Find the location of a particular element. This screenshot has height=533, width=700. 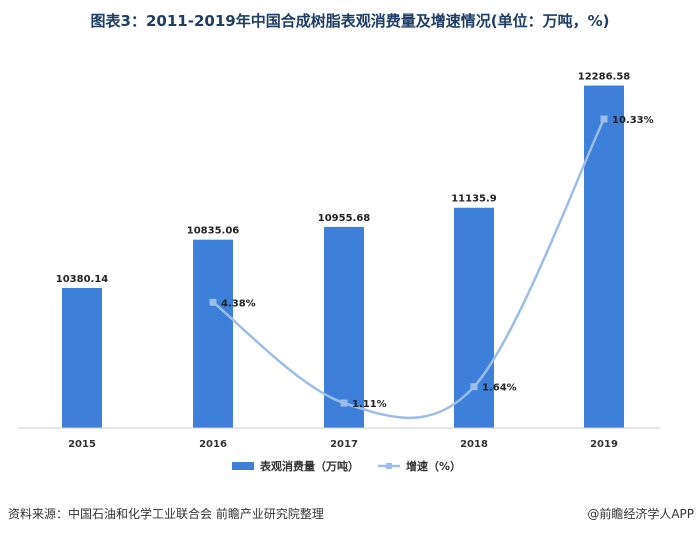

chart-title: 图表3：2011-2019年中国合成树脂表观消费量及增速情况(单位：万吨，%) is located at coordinates (350, 21).